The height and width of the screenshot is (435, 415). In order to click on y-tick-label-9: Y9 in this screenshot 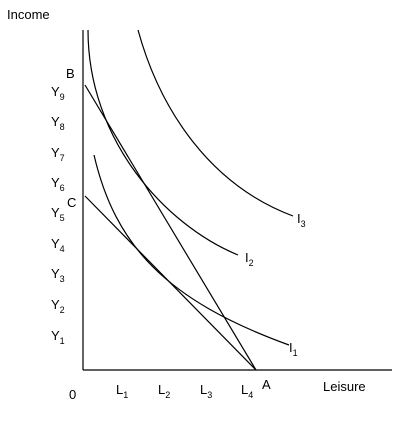, I will do `click(58, 93)`.